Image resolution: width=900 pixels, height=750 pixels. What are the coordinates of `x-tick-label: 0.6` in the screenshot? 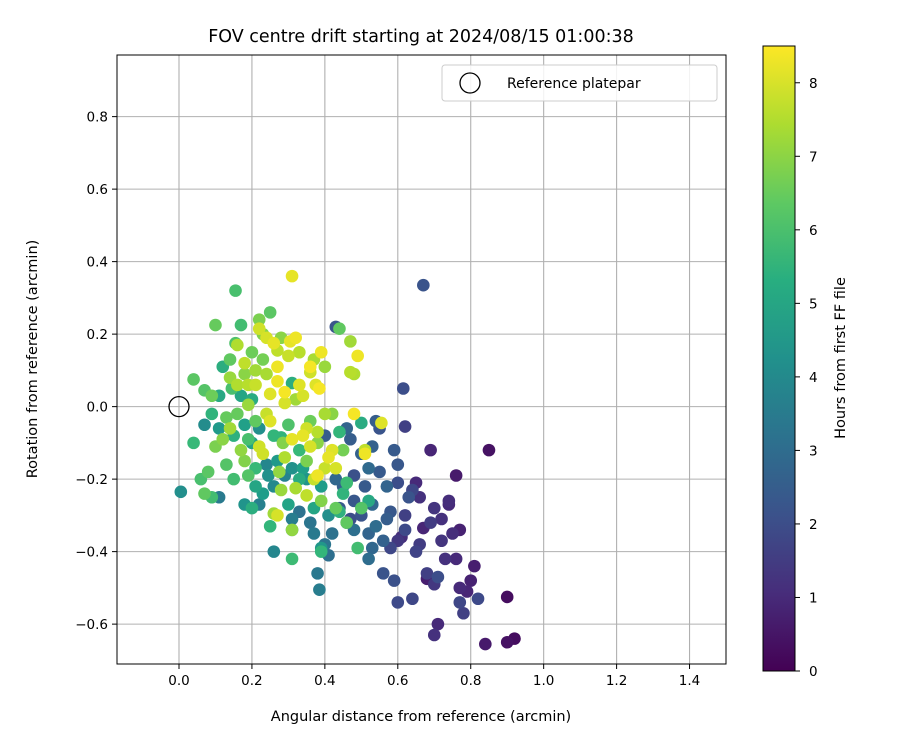 It's located at (397, 681).